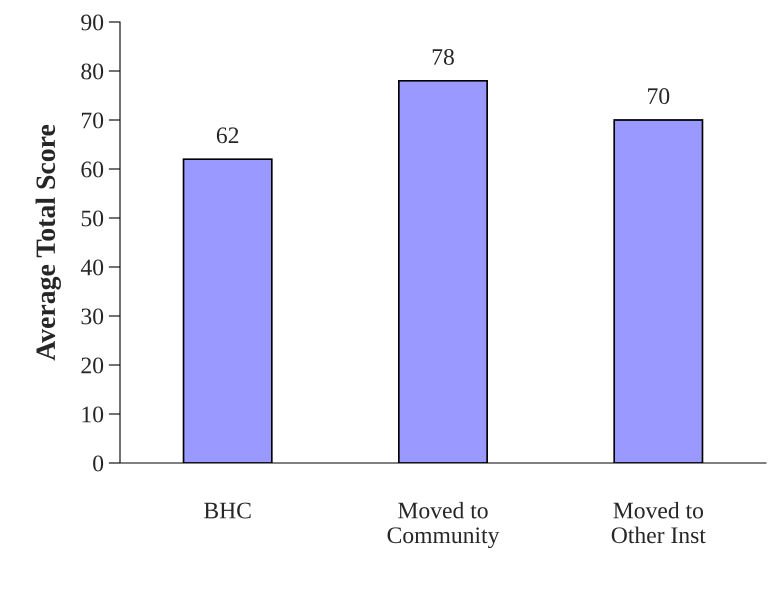 The height and width of the screenshot is (601, 769). I want to click on x-tick-label: Moved to Other Inst, so click(659, 523).